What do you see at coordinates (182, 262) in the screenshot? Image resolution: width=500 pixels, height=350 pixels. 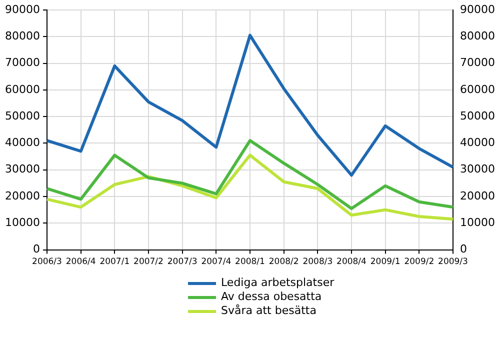 I see `x-tick-label: 2007/3` at bounding box center [182, 262].